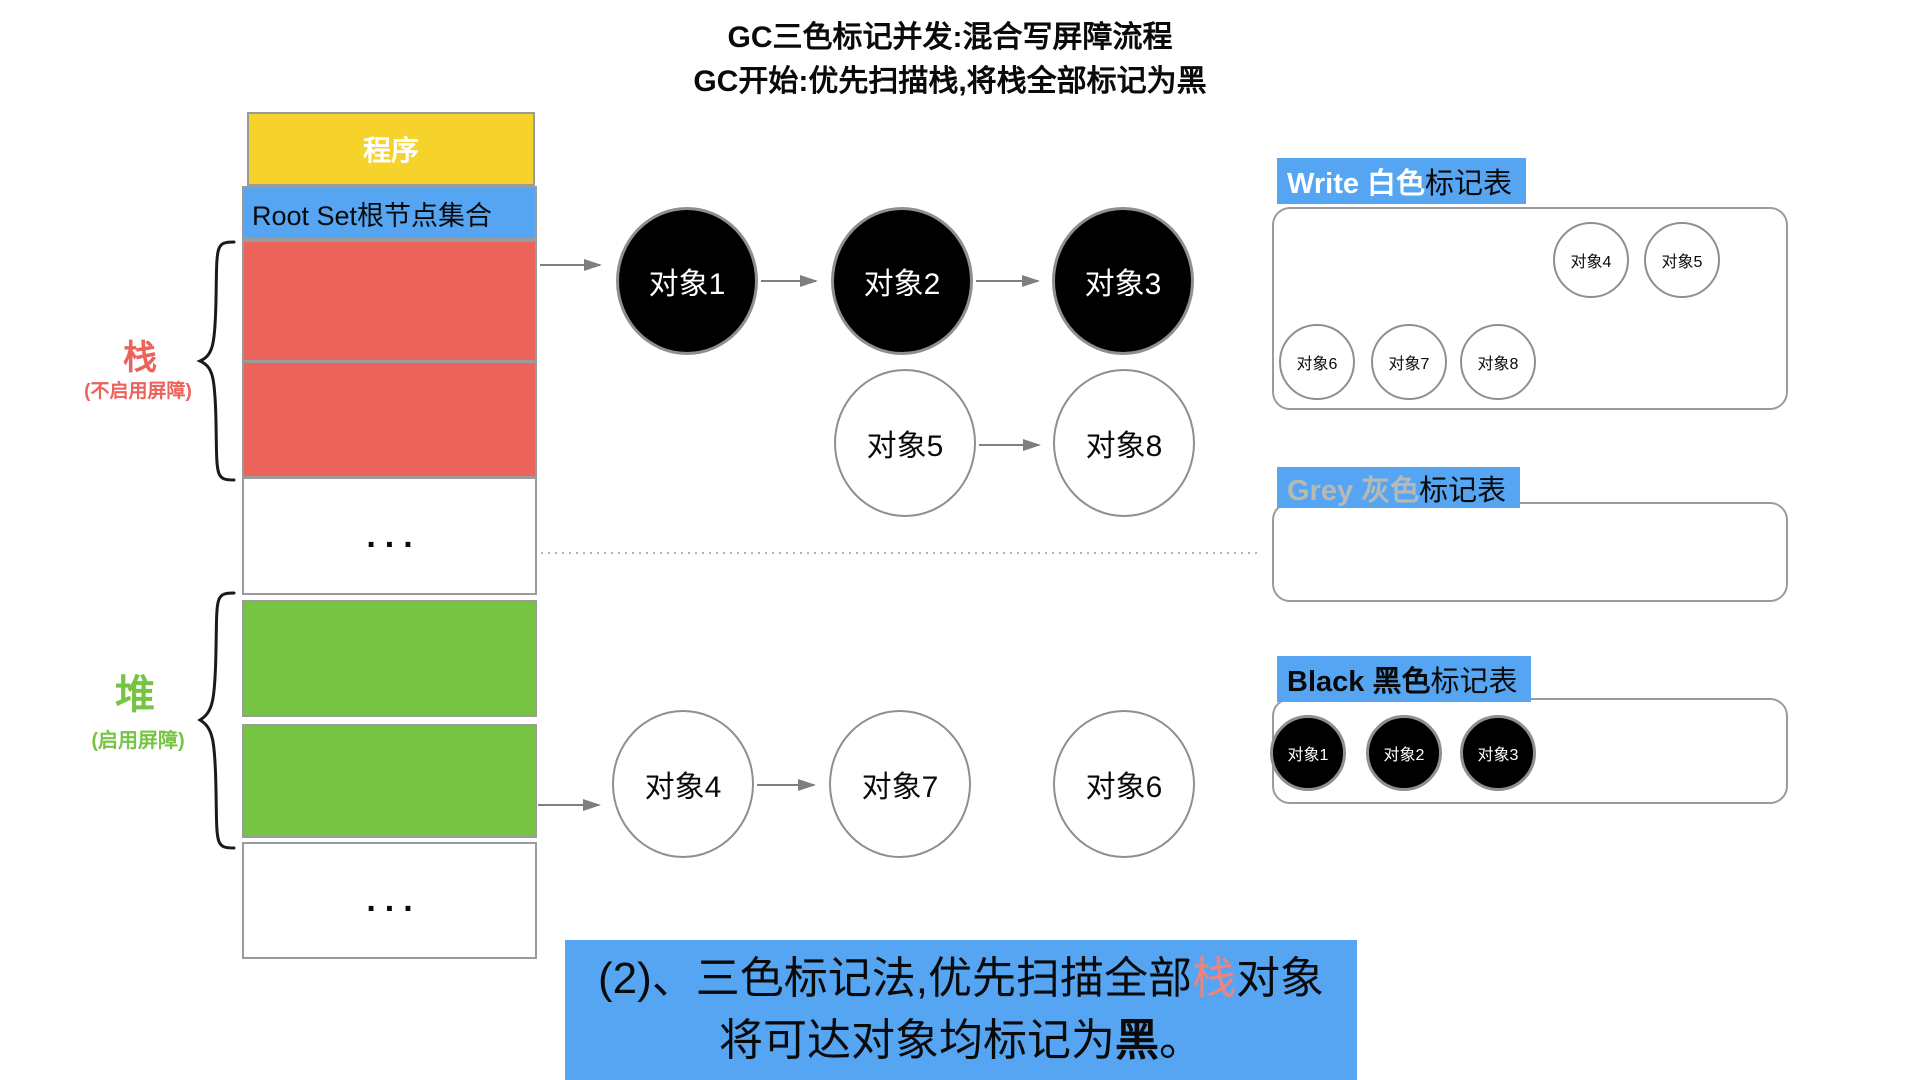 Image resolution: width=1920 pixels, height=1080 pixels. I want to click on grey-table-title-rest: 标记表, so click(1463, 490).